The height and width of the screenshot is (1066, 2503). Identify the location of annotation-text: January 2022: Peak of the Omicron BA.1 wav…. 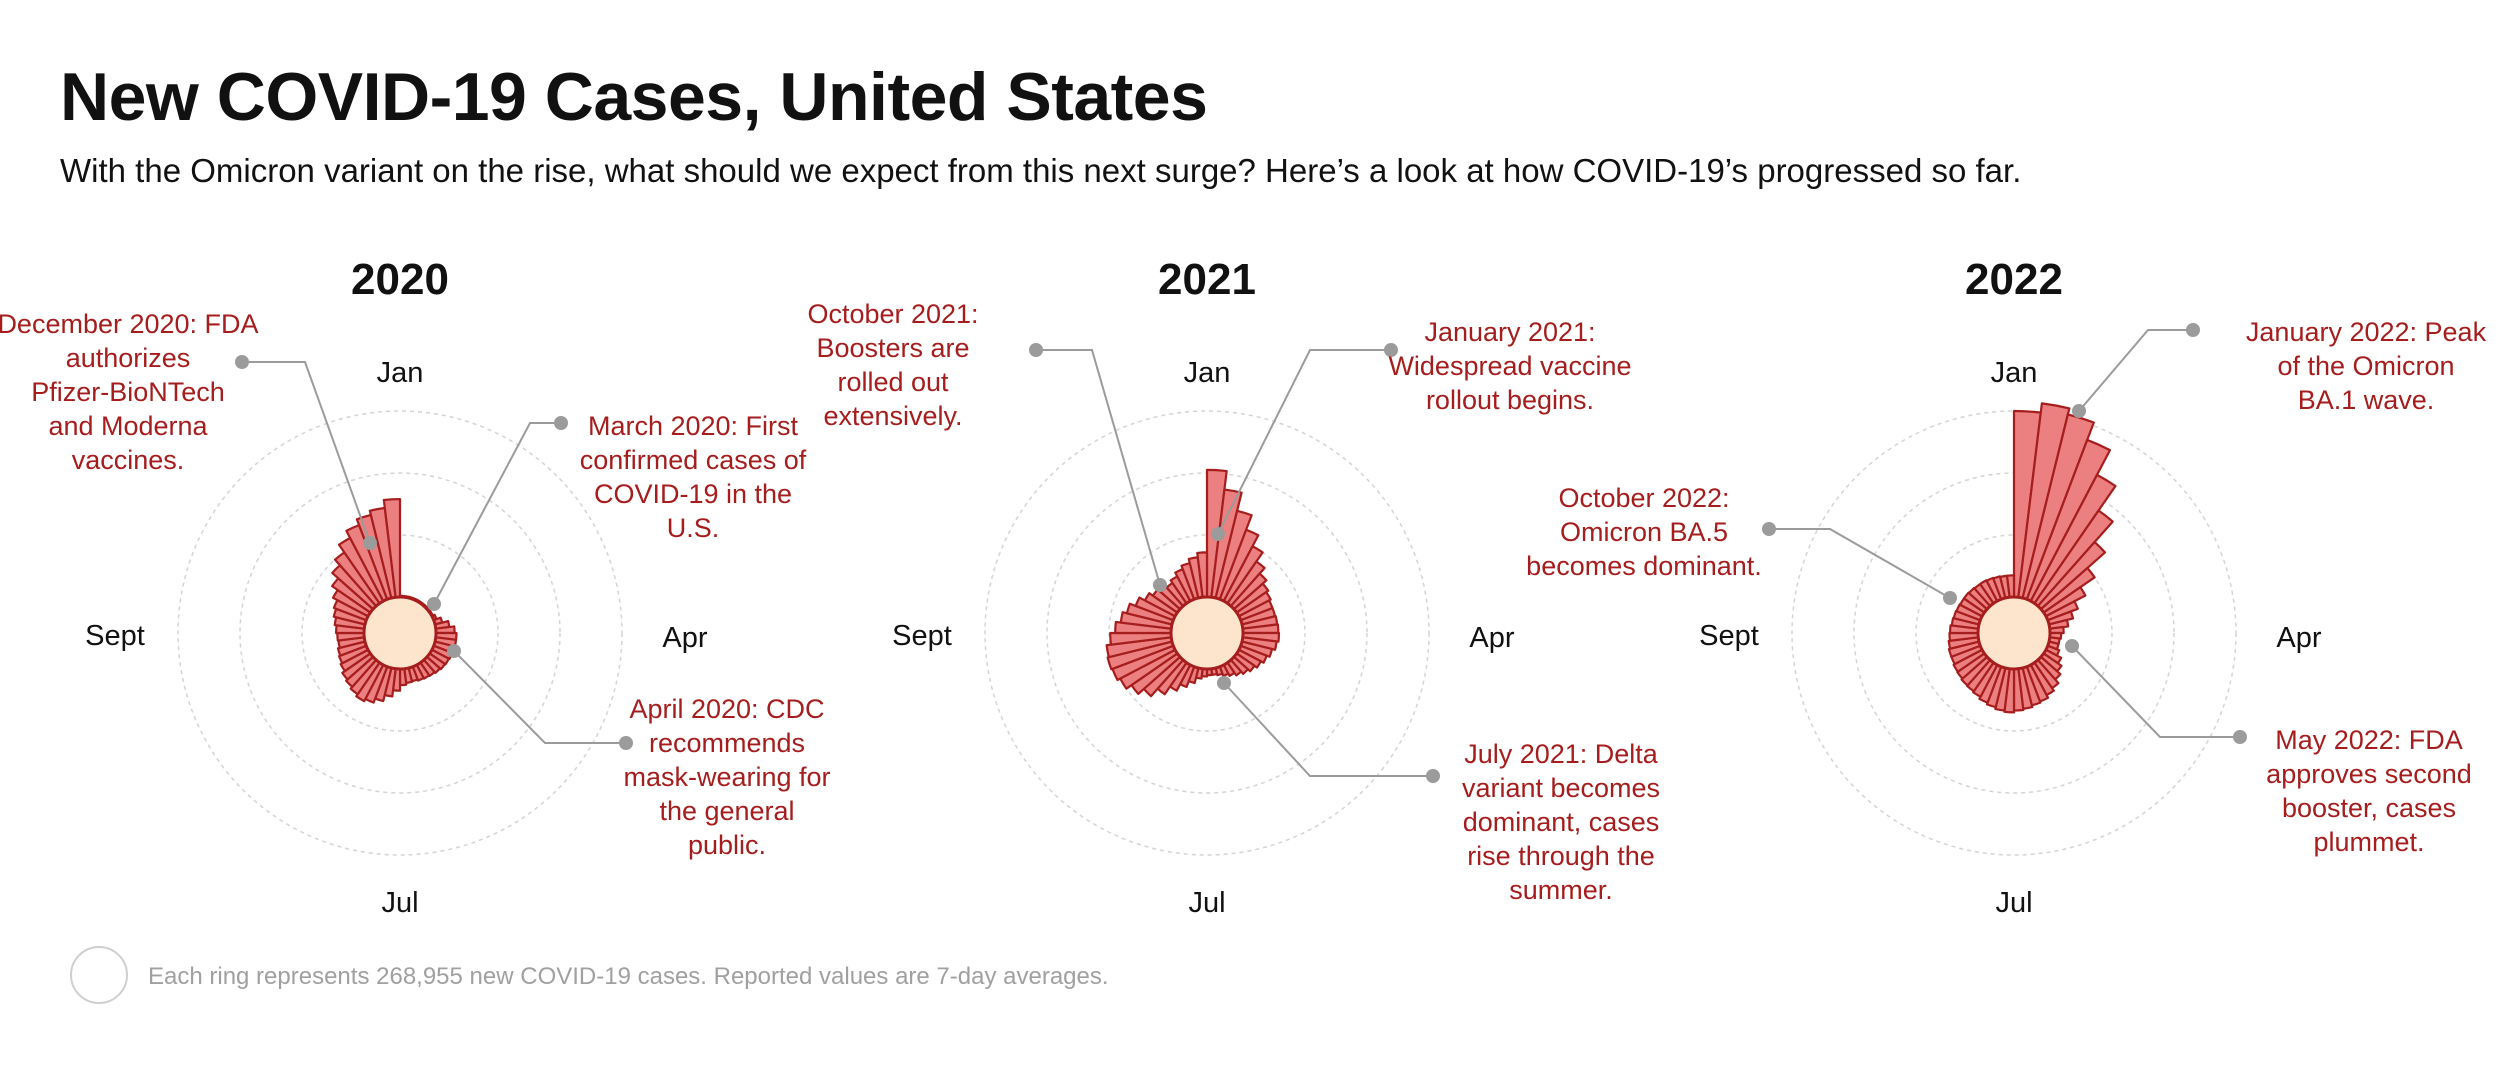
(2366, 366).